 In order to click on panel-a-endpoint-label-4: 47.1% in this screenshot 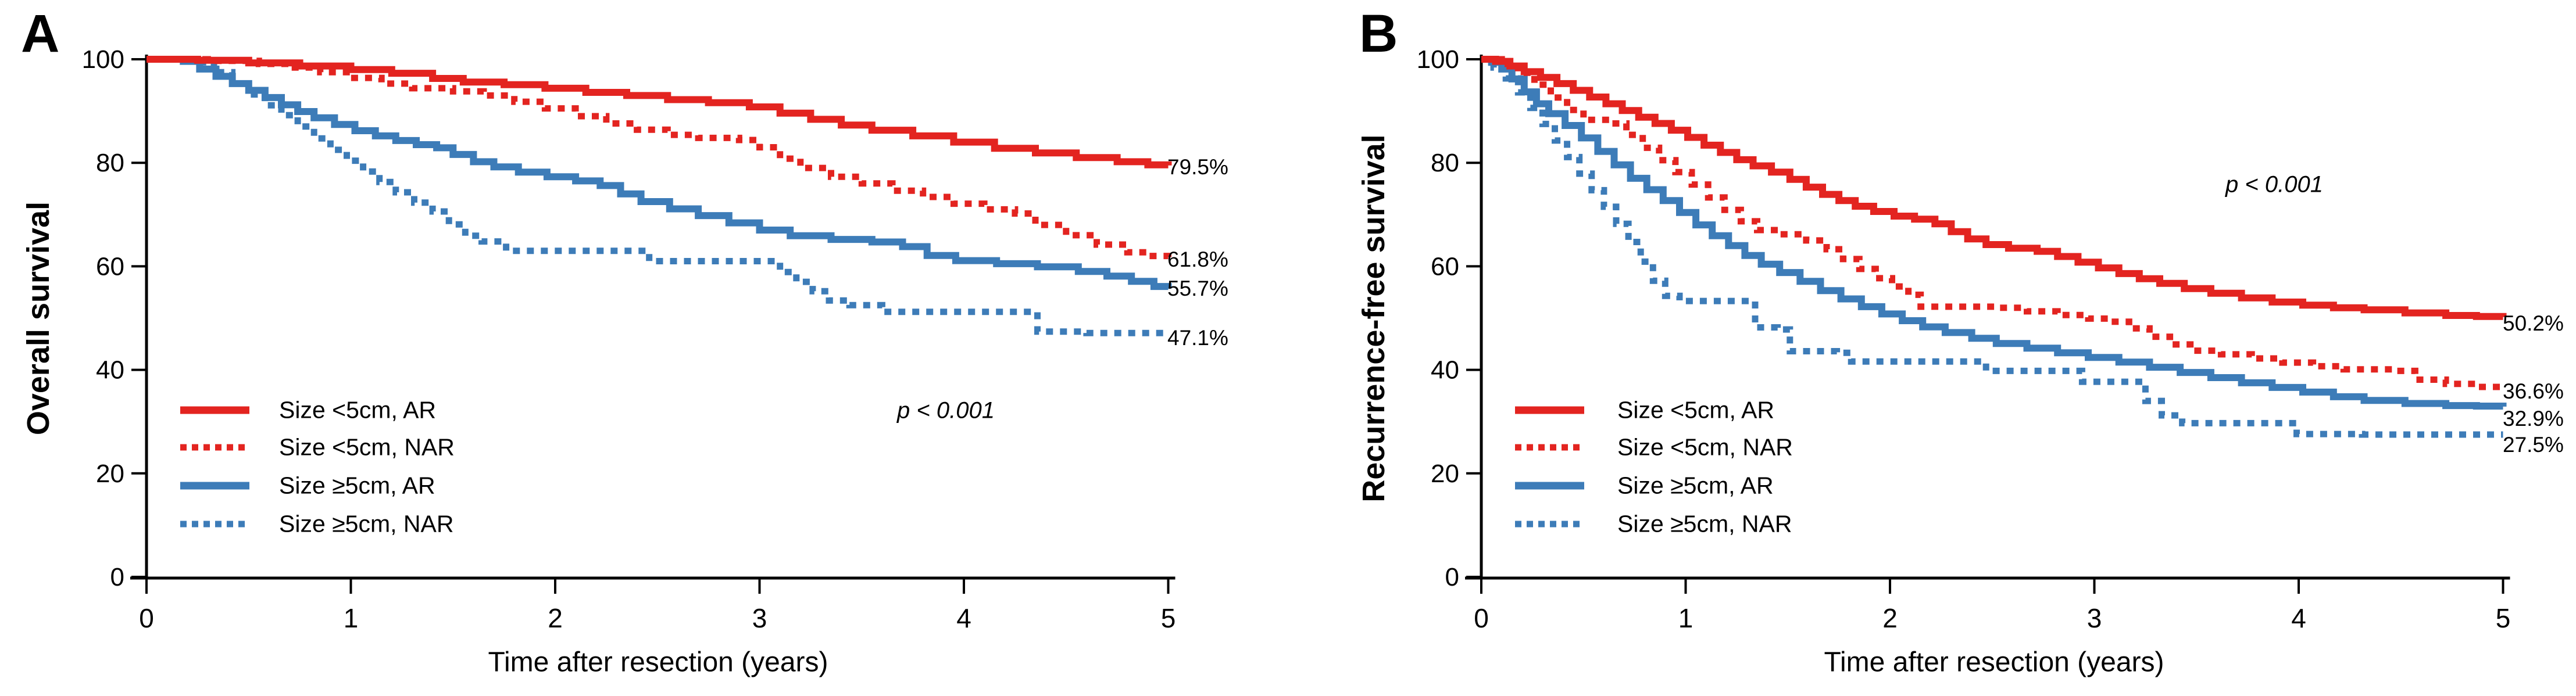, I will do `click(1197, 338)`.